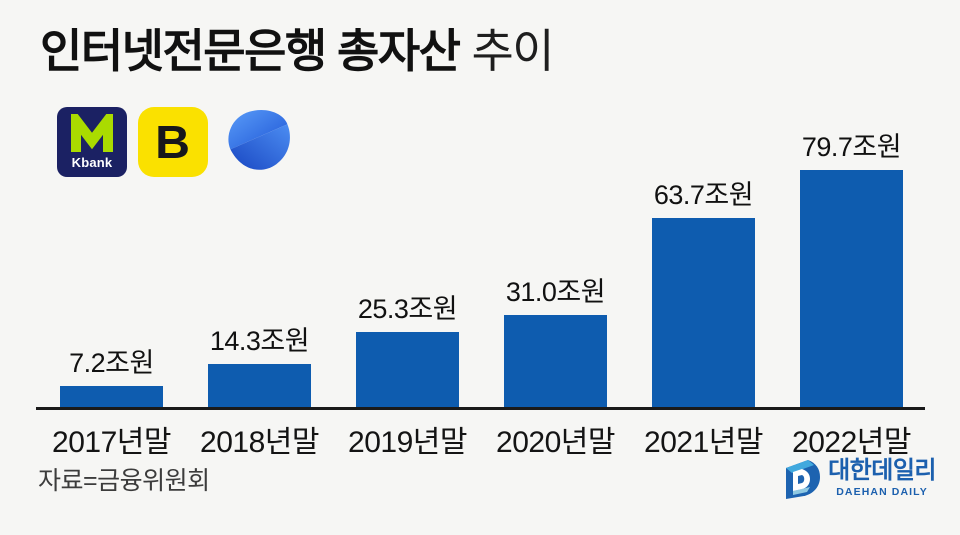 The image size is (960, 535). What do you see at coordinates (703, 195) in the screenshot?
I see `bar-value-label: 63.7조원` at bounding box center [703, 195].